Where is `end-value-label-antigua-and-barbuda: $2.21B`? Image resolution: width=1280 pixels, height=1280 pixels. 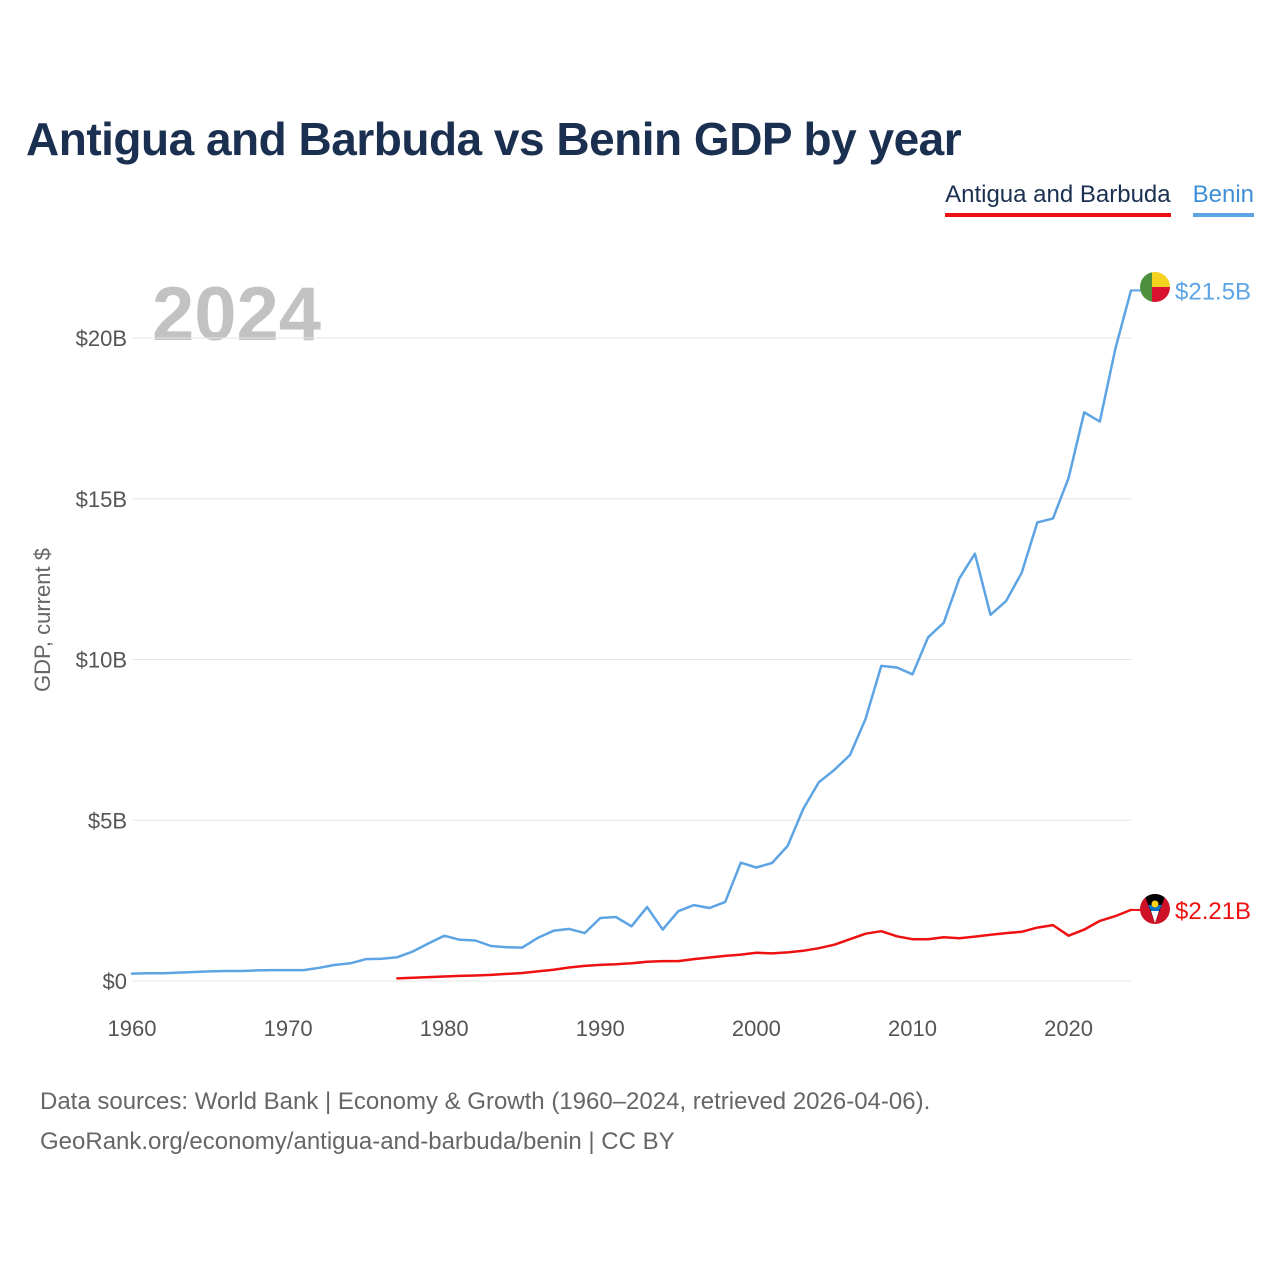 end-value-label-antigua-and-barbuda: $2.21B is located at coordinates (1213, 911).